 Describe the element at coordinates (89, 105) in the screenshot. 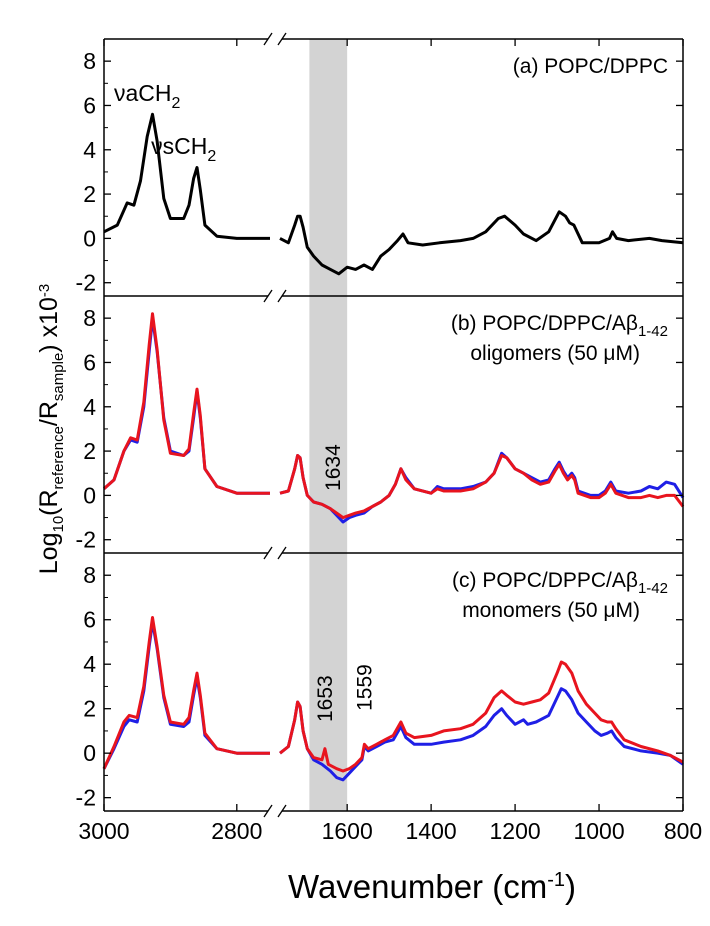

I see `y-tick-label-p1-6: 6` at that location.